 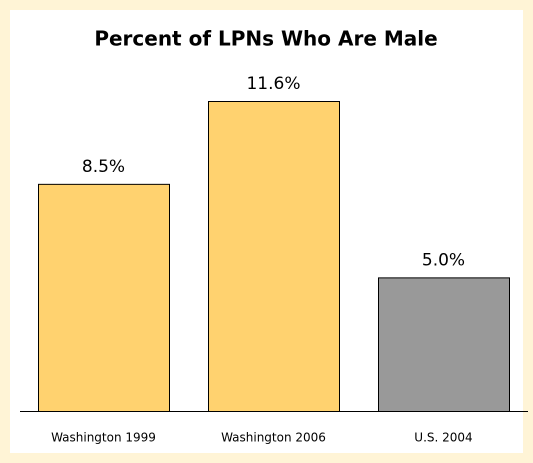 I want to click on chart-title: Percent of LPNs Who Are Male, so click(x=265, y=39).